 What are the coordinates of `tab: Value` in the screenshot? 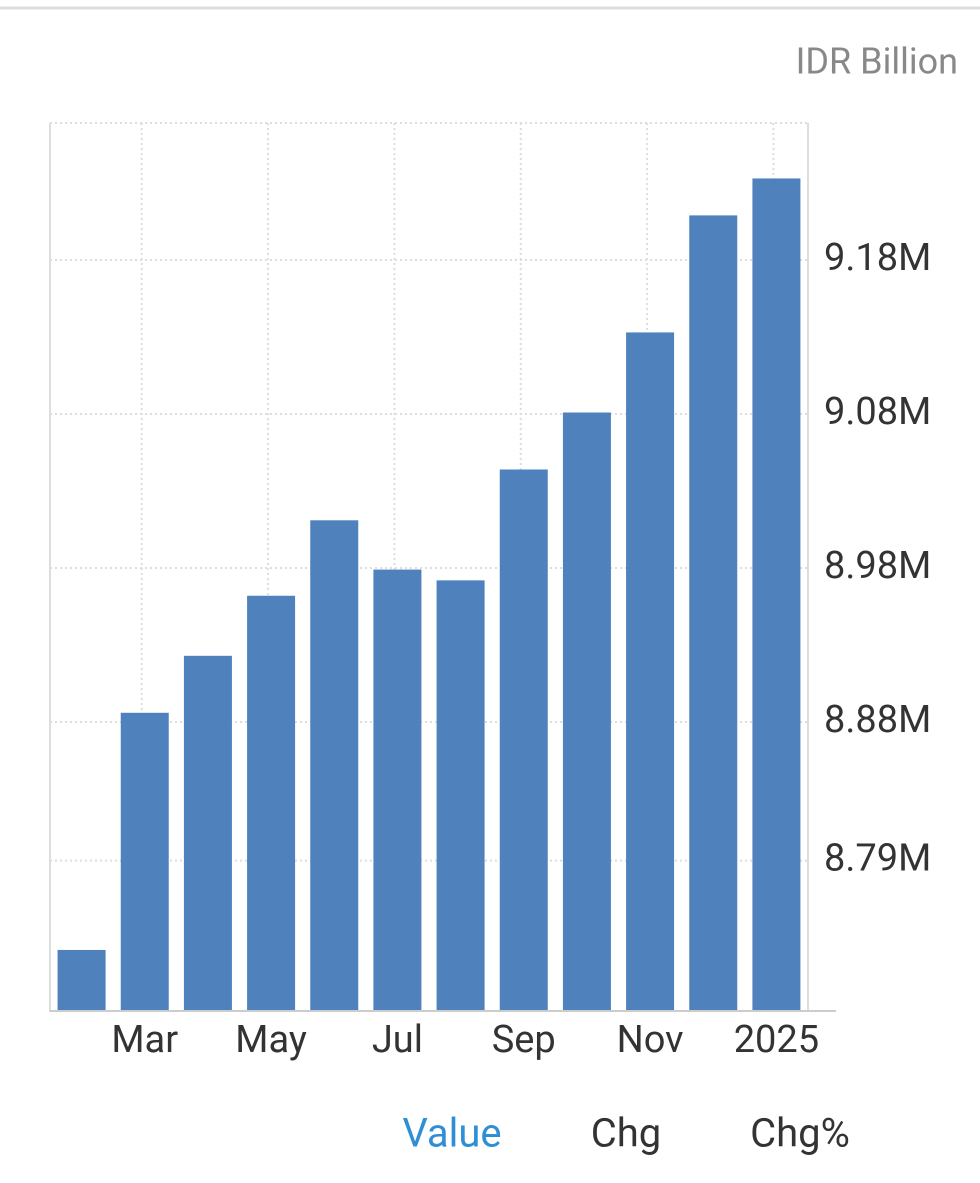 It's located at (451, 1133).